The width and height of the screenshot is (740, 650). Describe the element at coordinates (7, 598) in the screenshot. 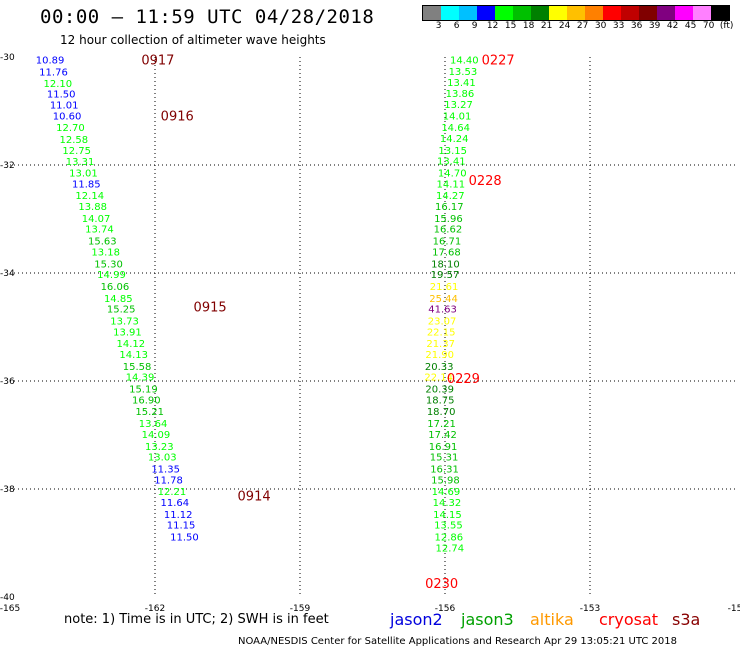

I see `y-tick-label: -40` at that location.